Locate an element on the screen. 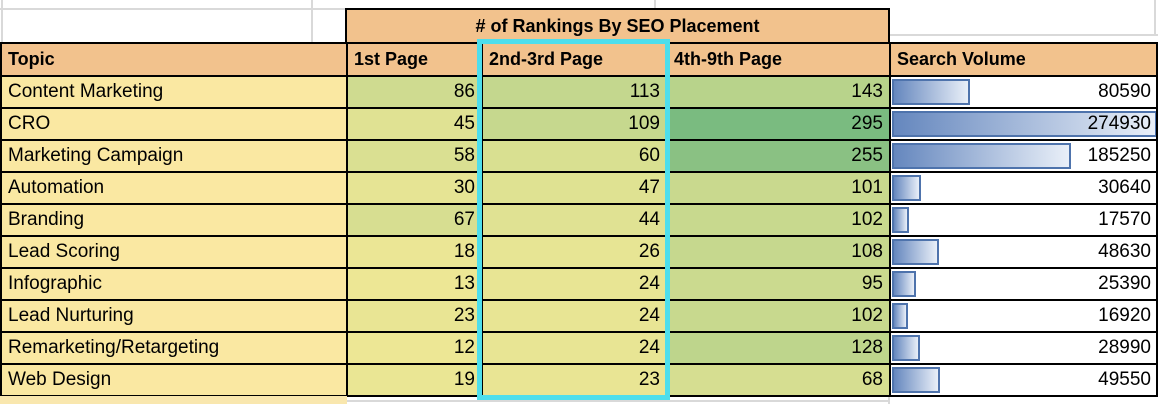 This screenshot has height=404, width=1158. cell-search-volume: 25390 is located at coordinates (1023, 284).